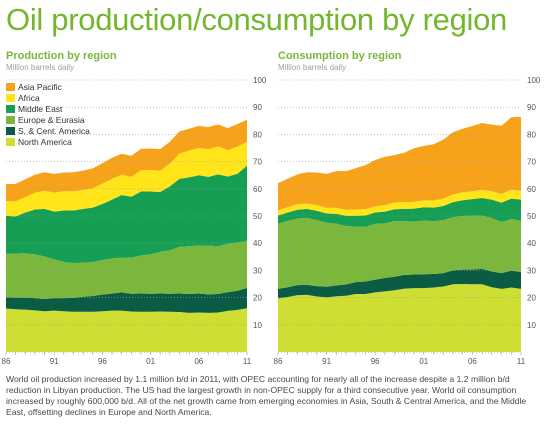 The image size is (550, 424). What do you see at coordinates (40, 87) in the screenshot?
I see `legend-label-asia-pacific: Asia Pacific` at bounding box center [40, 87].